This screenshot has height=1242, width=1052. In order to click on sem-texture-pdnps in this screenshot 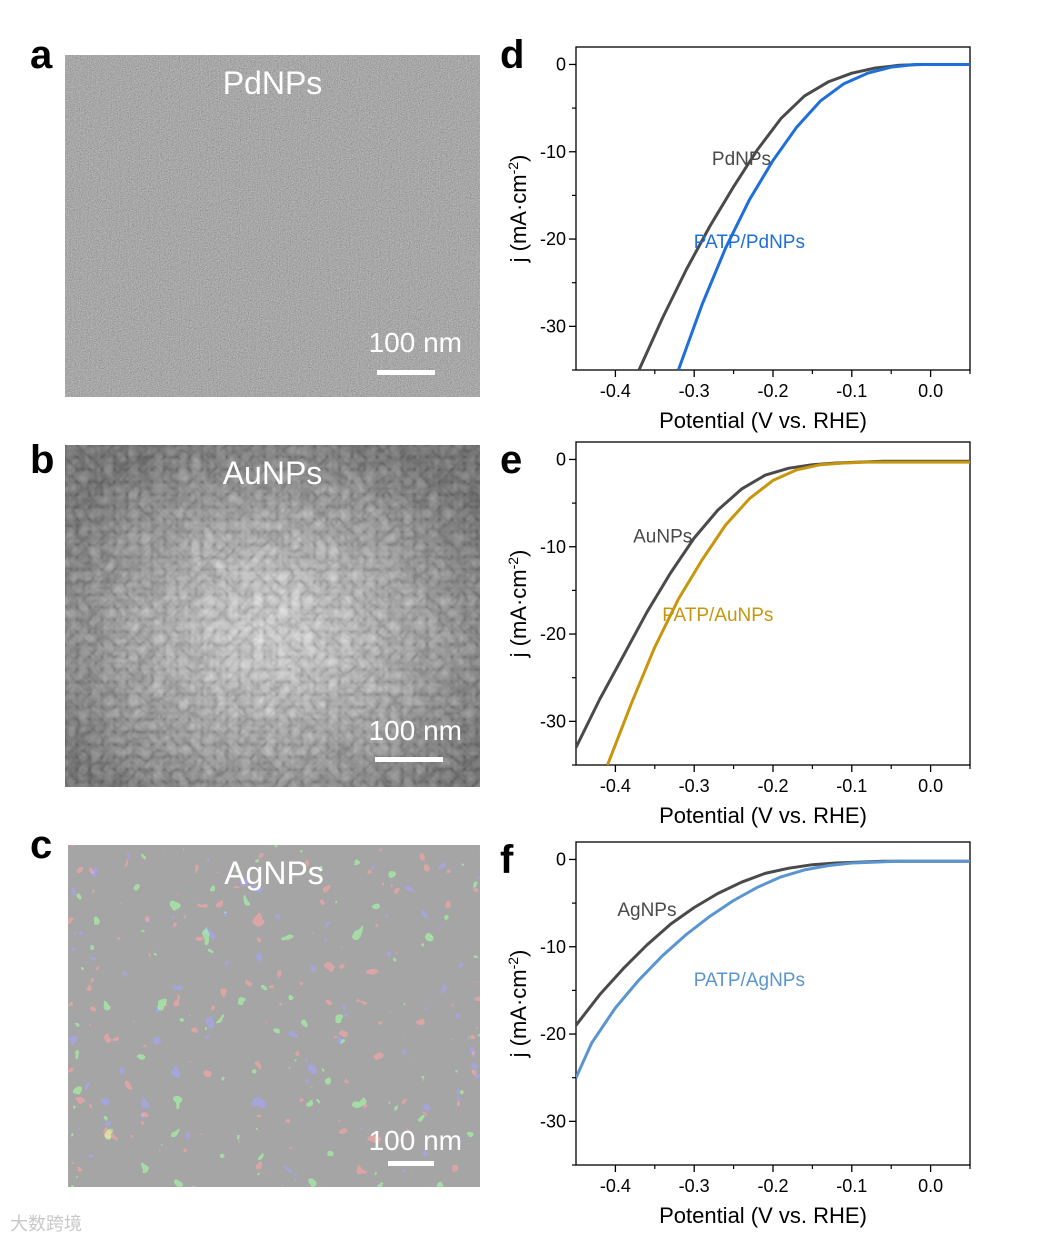, I will do `click(272, 226)`.